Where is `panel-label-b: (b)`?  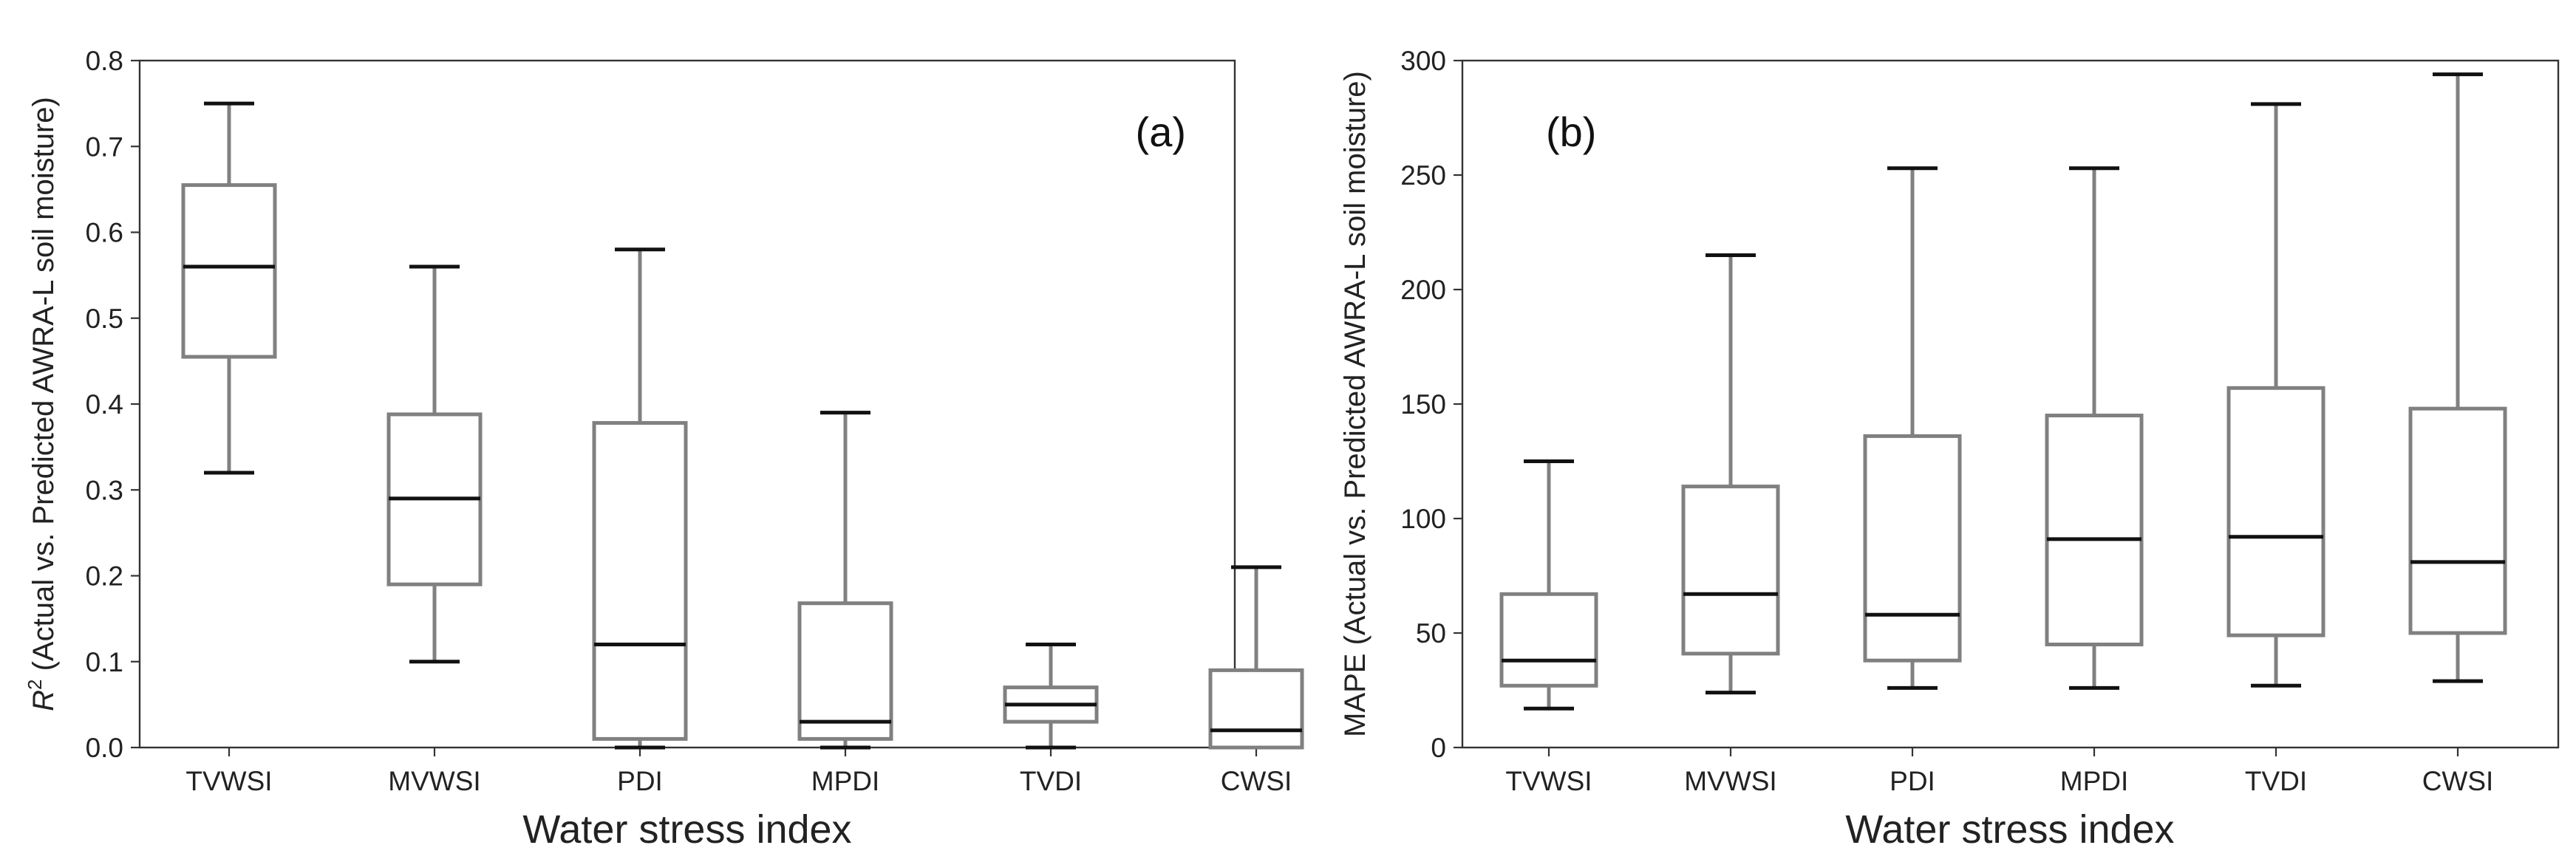
panel-label-b: (b) is located at coordinates (1571, 132).